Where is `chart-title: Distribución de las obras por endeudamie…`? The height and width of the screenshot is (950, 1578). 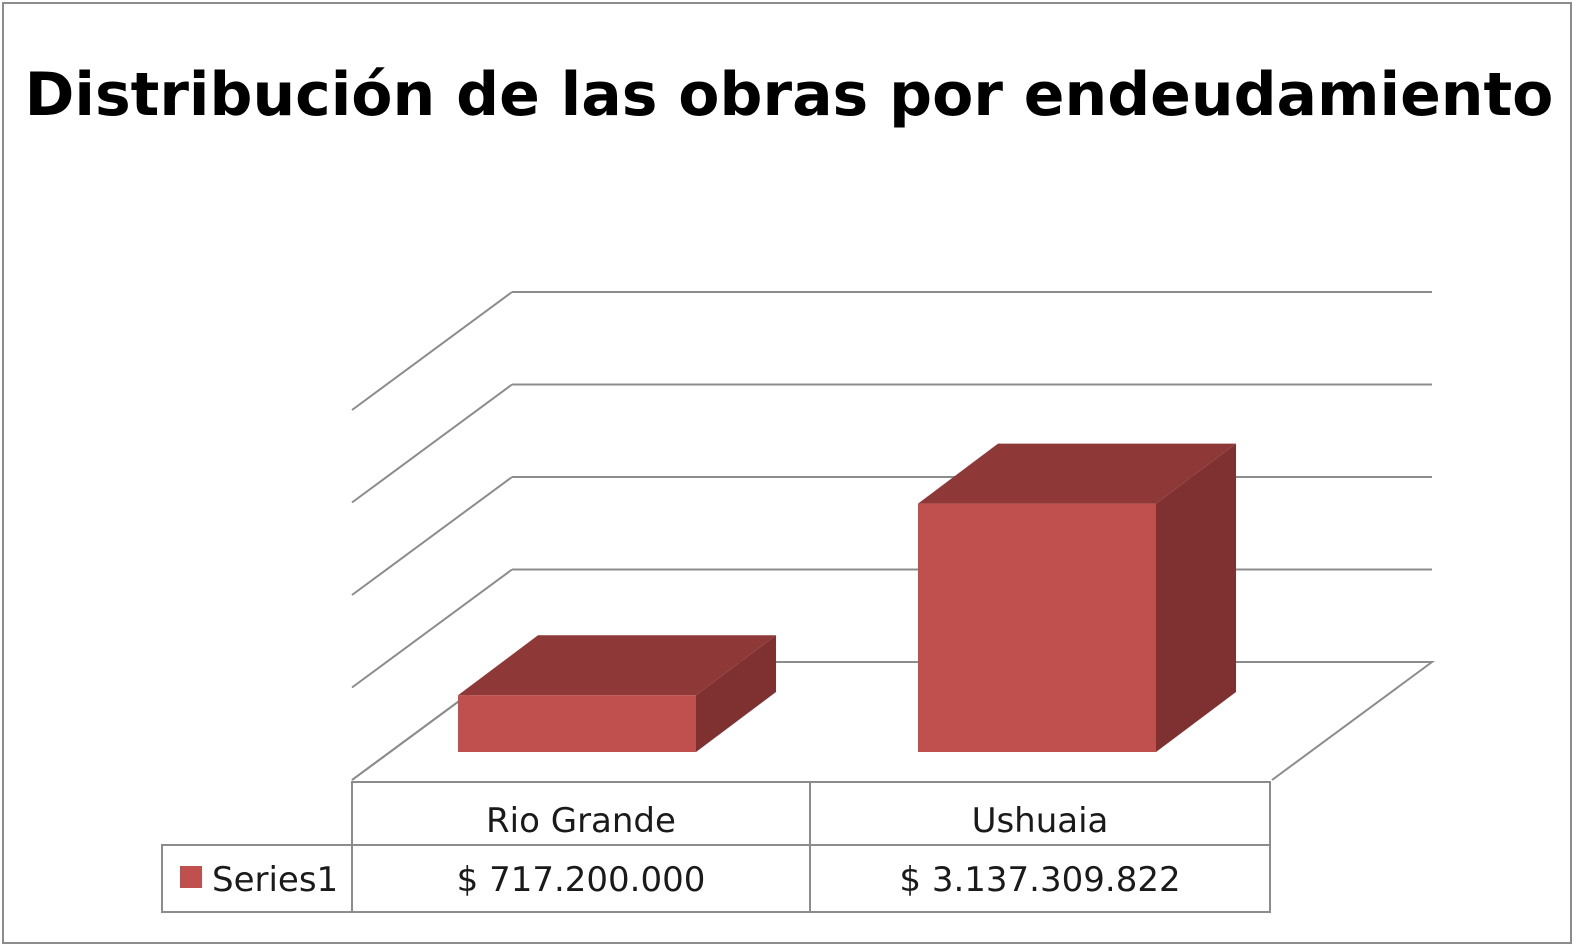
chart-title: Distribución de las obras por endeudamie… is located at coordinates (789, 95).